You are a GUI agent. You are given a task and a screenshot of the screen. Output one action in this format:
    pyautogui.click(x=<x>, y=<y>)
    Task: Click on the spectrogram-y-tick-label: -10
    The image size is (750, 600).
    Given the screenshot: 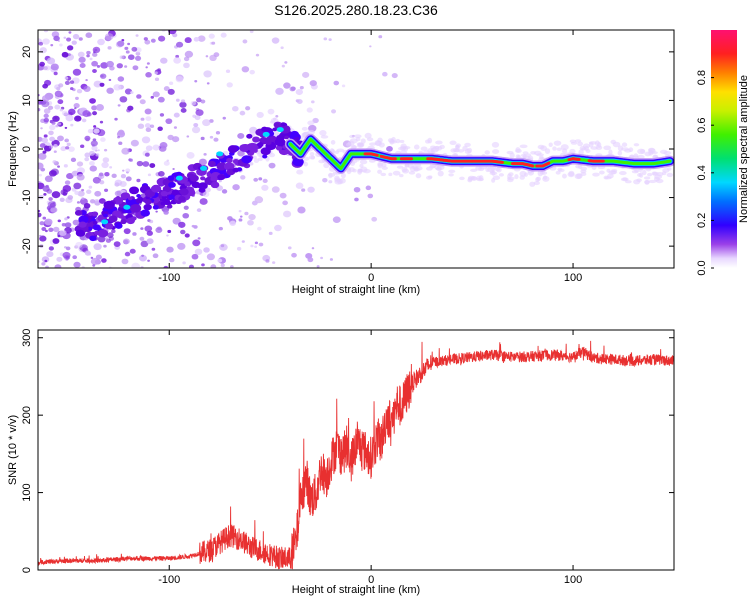 What is the action you would take?
    pyautogui.click(x=27, y=198)
    